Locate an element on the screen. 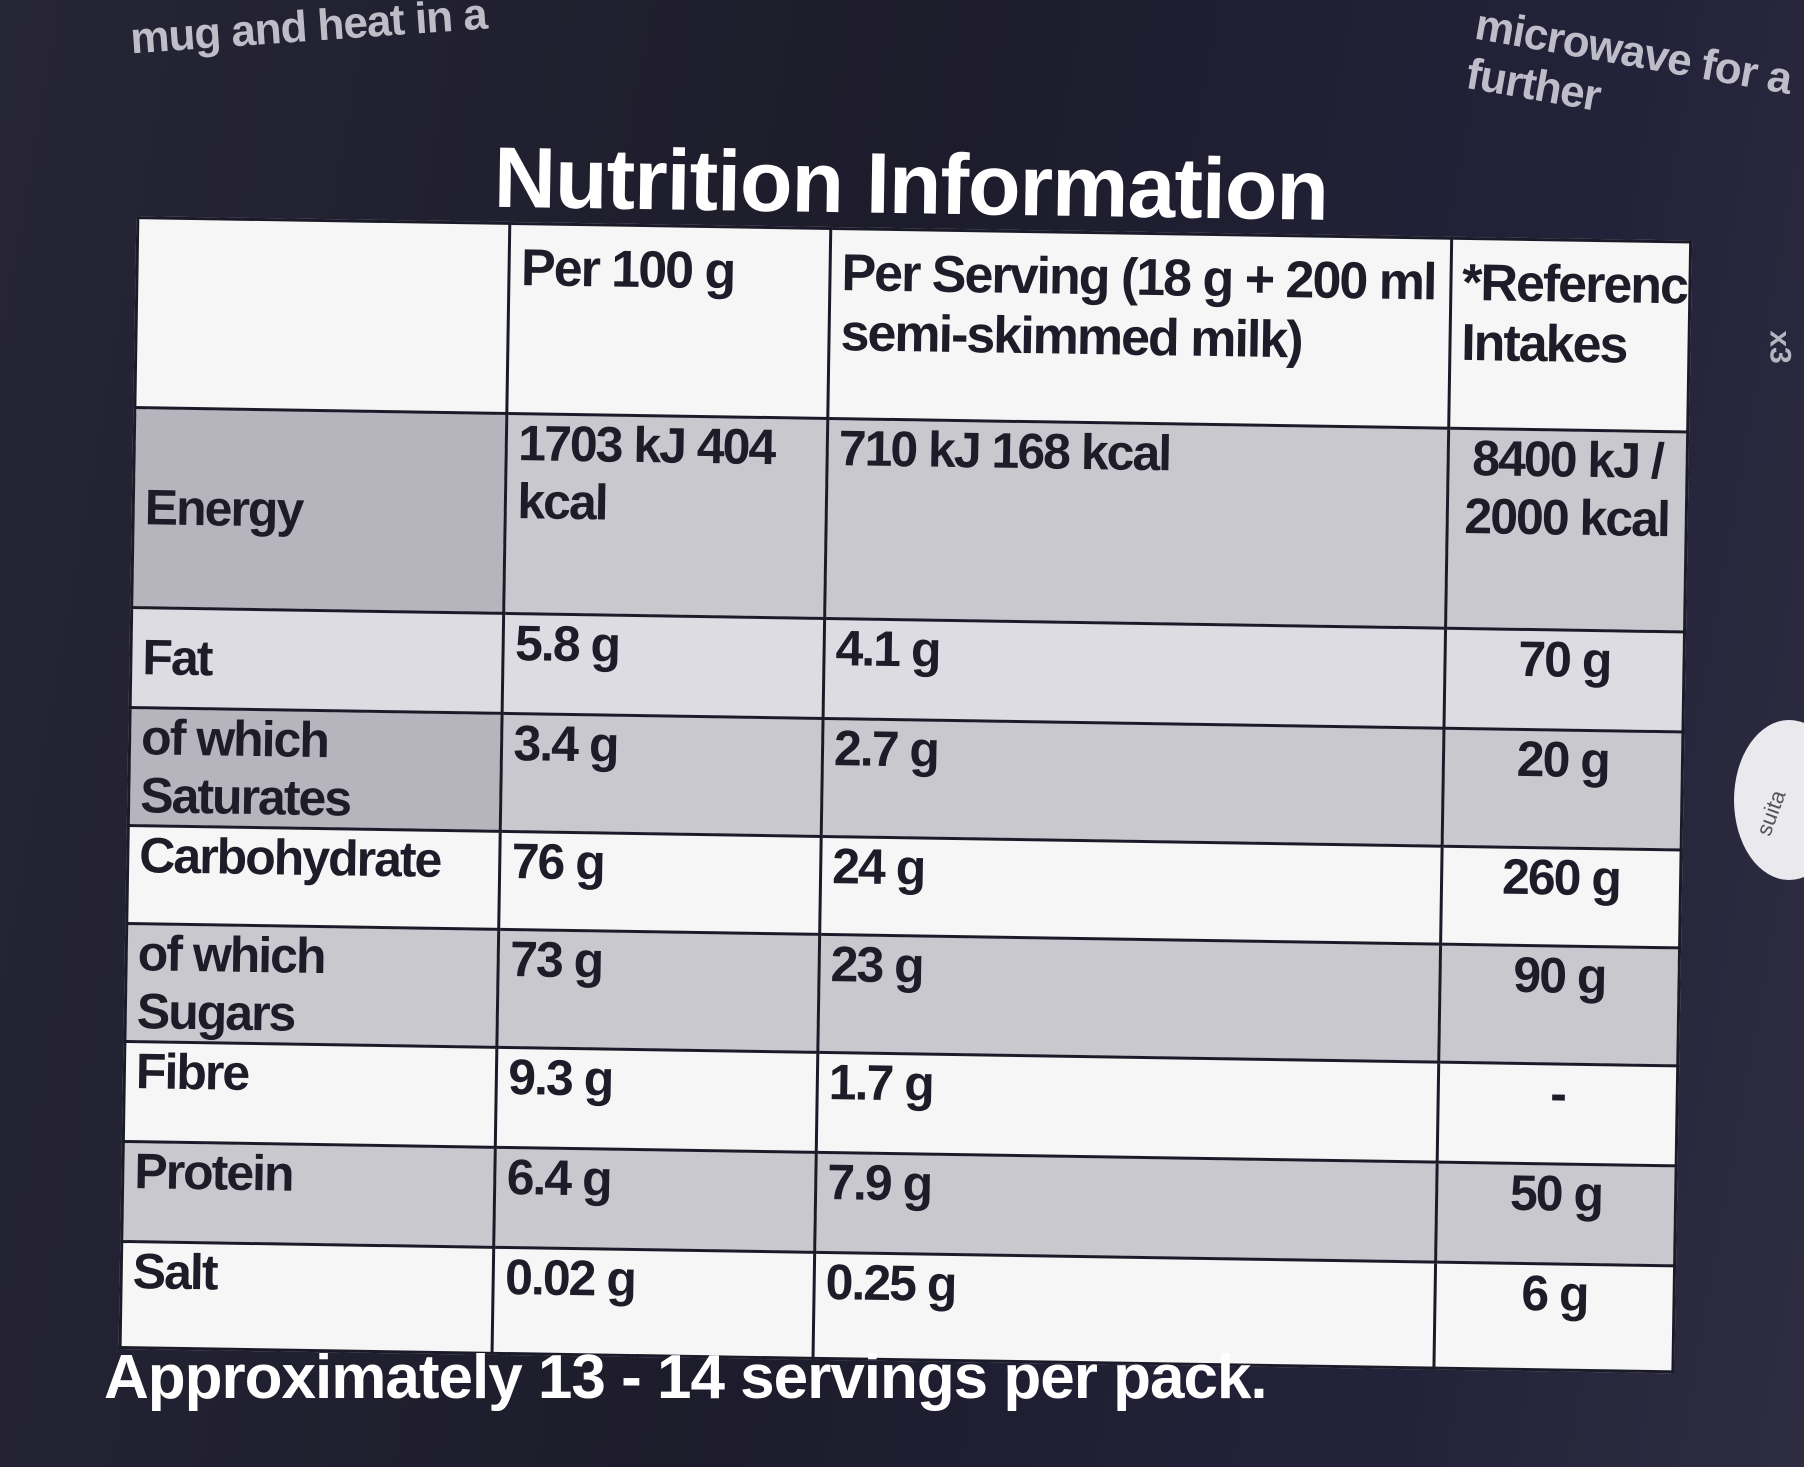 The image size is (1804, 1467). side-text: x3 is located at coordinates (1780, 347).